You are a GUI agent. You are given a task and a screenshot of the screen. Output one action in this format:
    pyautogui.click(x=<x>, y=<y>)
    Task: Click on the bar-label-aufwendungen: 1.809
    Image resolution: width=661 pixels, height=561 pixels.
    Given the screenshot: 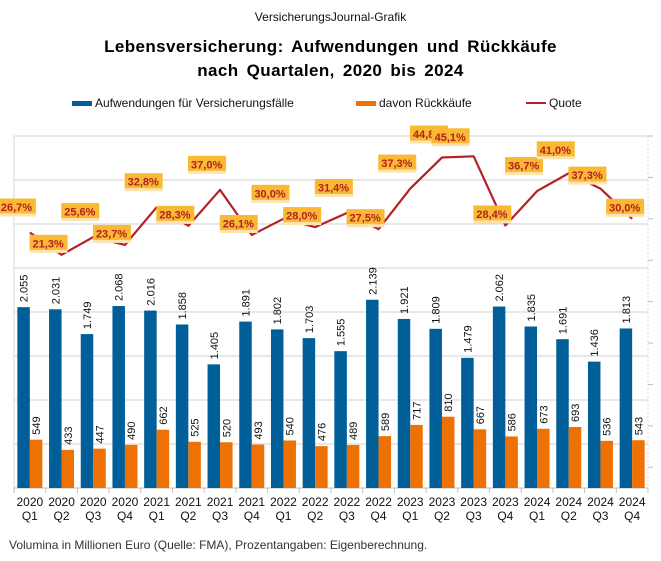 What is the action you would take?
    pyautogui.click(x=437, y=310)
    